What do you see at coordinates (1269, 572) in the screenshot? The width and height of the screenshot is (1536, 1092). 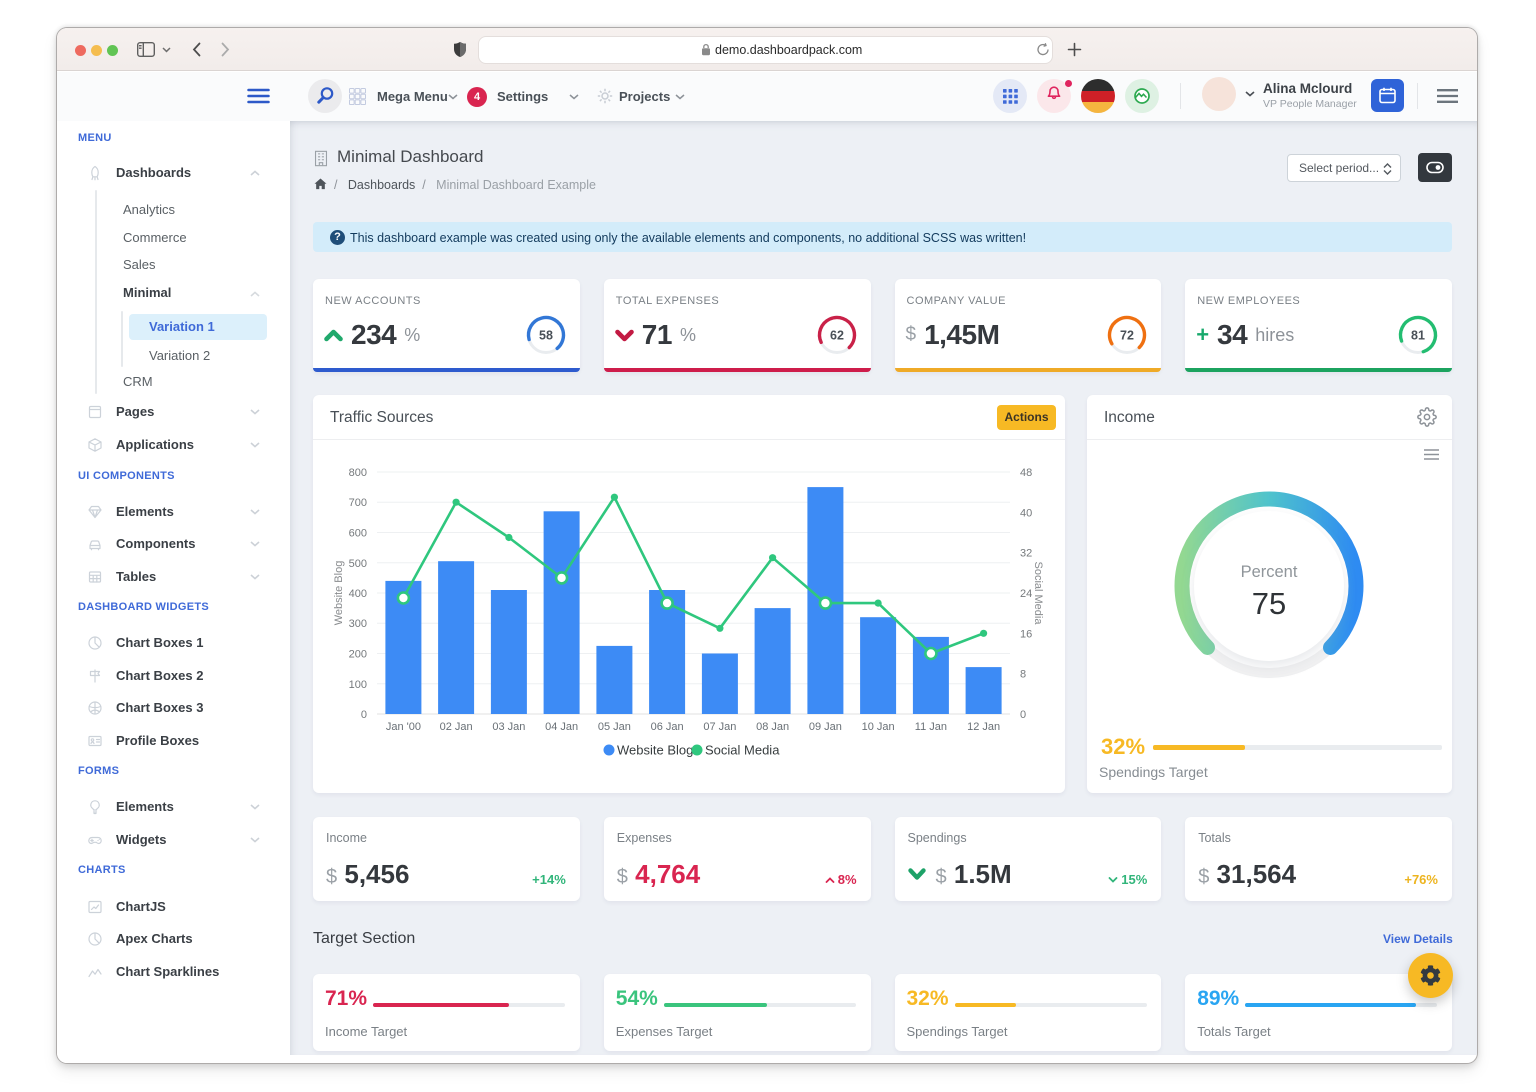 I see `svg-text: Percent` at bounding box center [1269, 572].